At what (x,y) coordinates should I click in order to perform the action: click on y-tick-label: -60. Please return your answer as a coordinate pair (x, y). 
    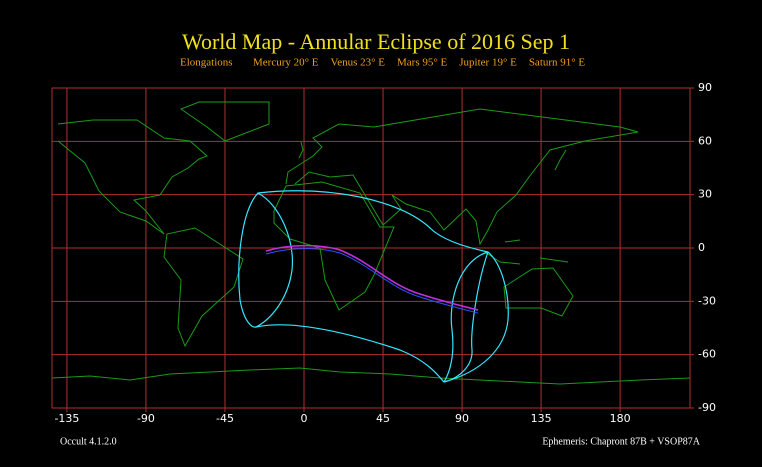
    Looking at the image, I should click on (707, 354).